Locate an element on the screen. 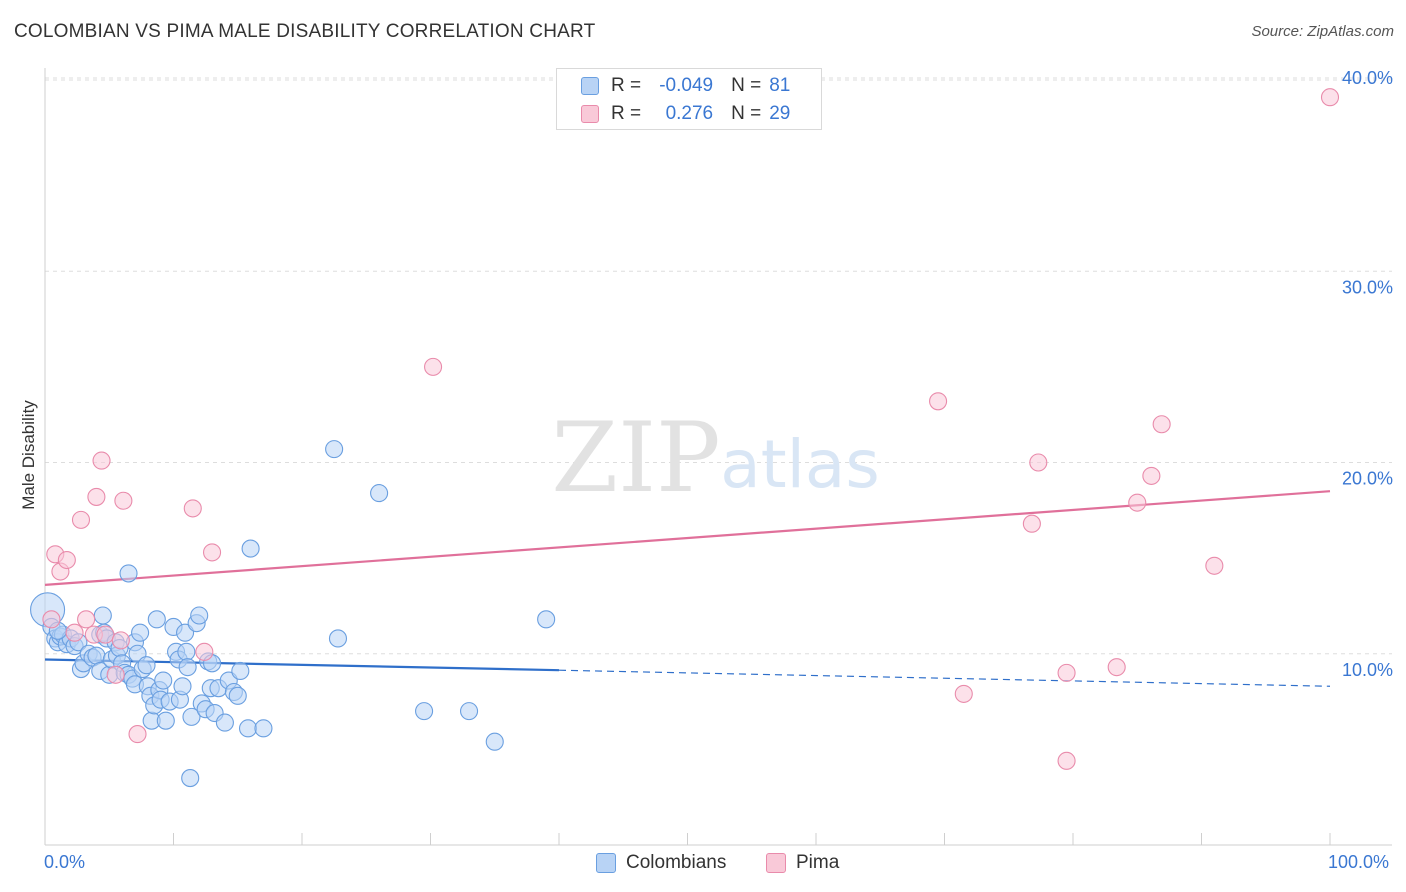  legend-r-value: 0.276 is located at coordinates (689, 113).